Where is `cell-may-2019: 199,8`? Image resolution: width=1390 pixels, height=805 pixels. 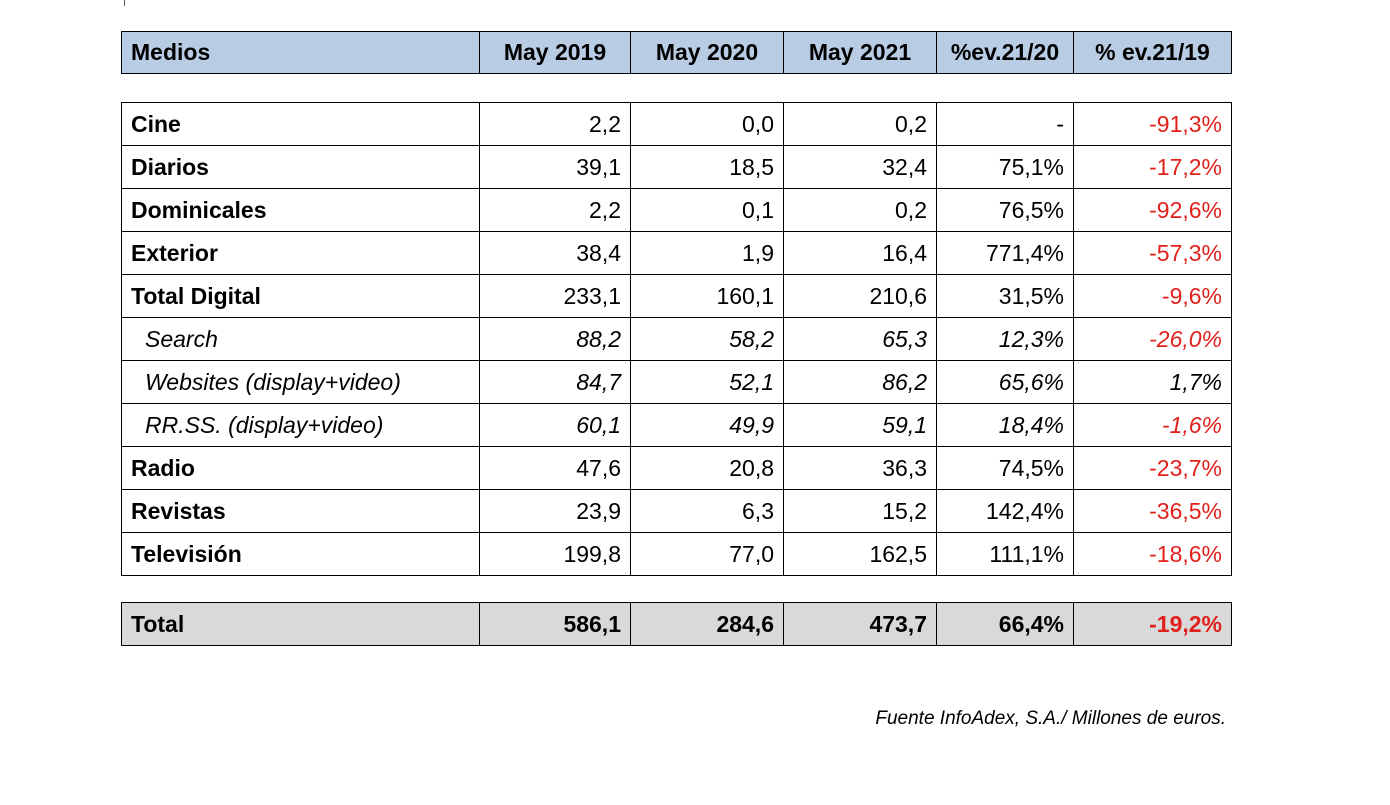
cell-may-2019: 199,8 is located at coordinates (555, 554).